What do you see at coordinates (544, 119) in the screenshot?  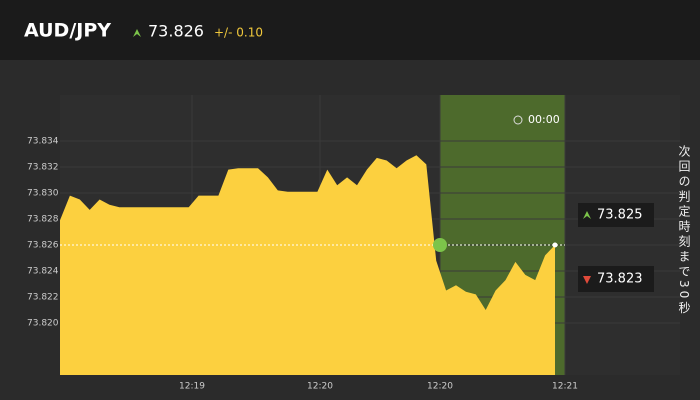 I see `timer: 00:00` at bounding box center [544, 119].